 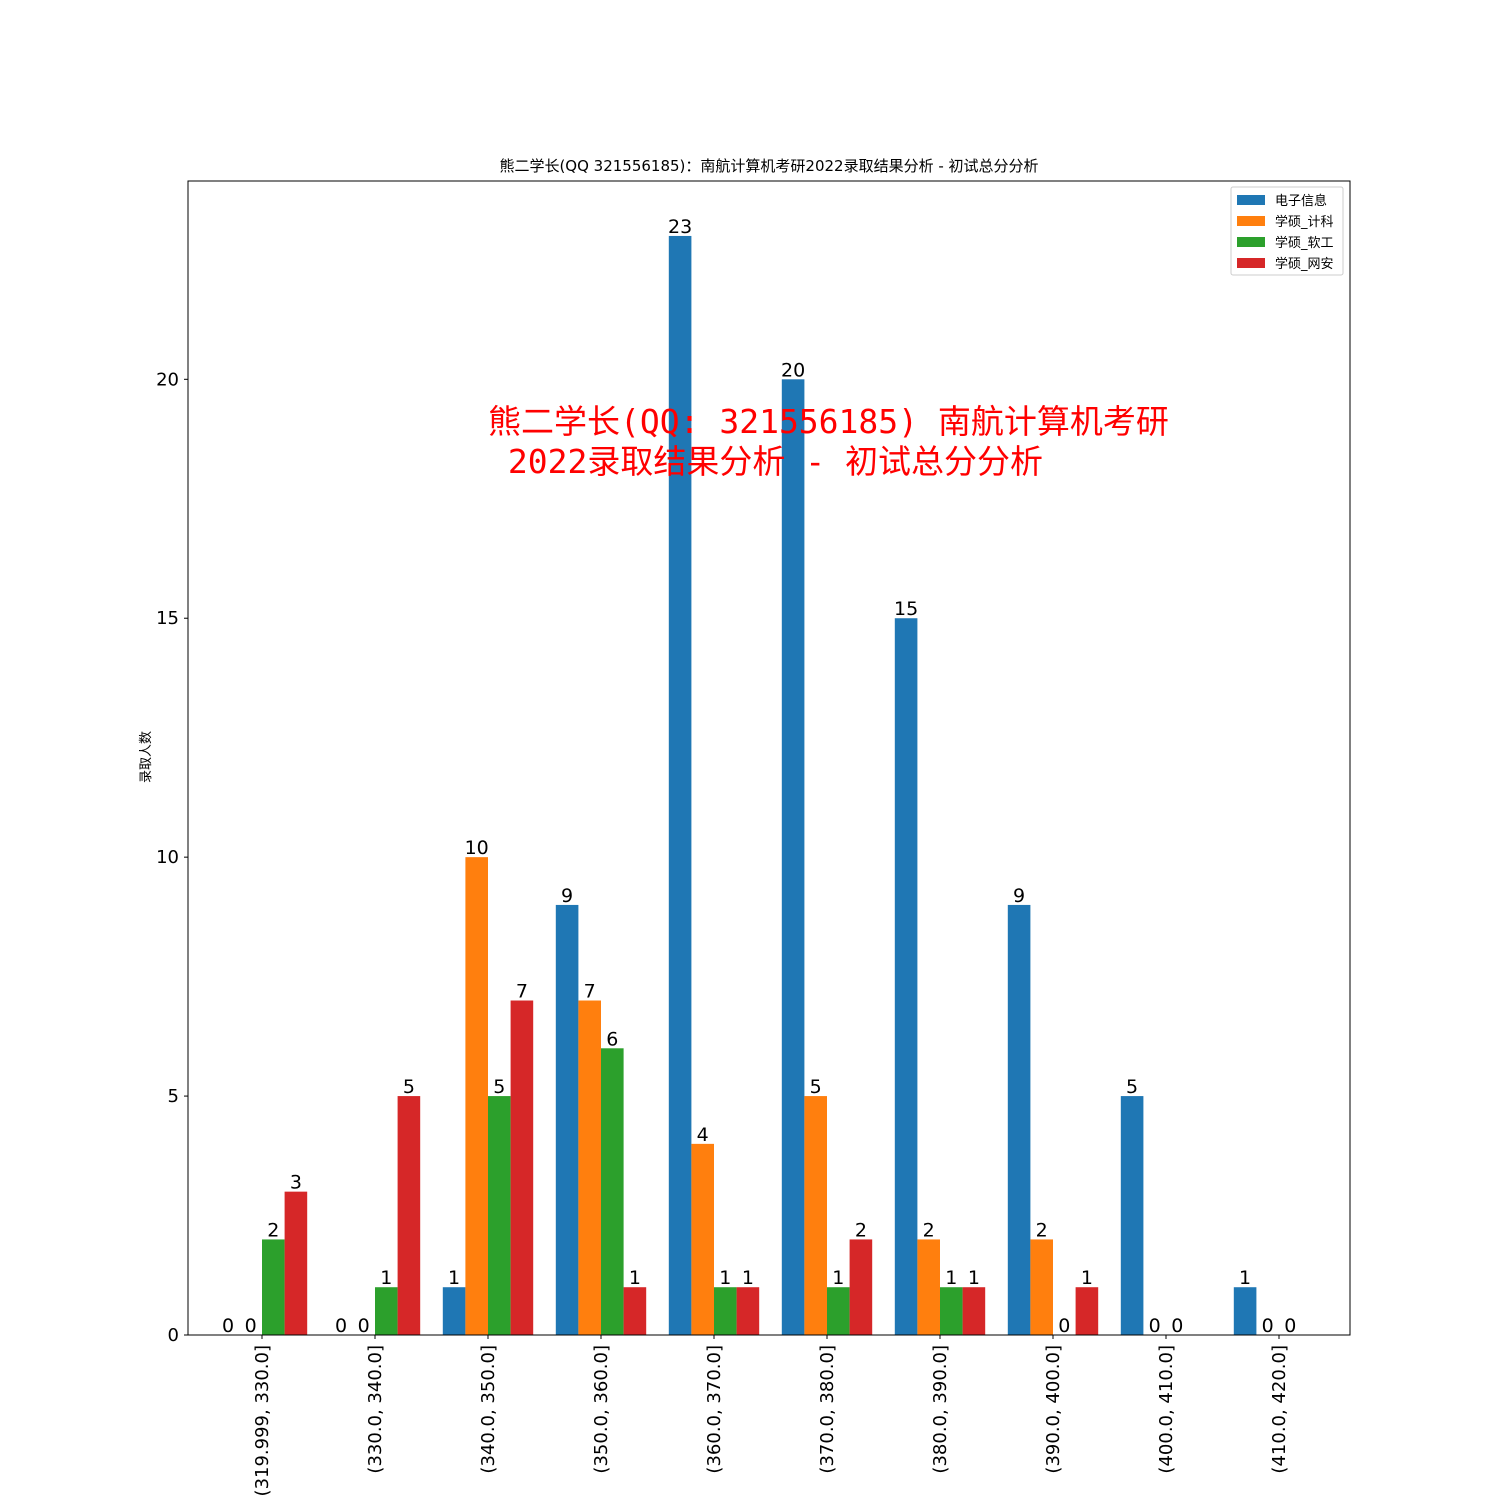 I want to click on x-tick-label: (370.0, 380.0], so click(x=827, y=1409).